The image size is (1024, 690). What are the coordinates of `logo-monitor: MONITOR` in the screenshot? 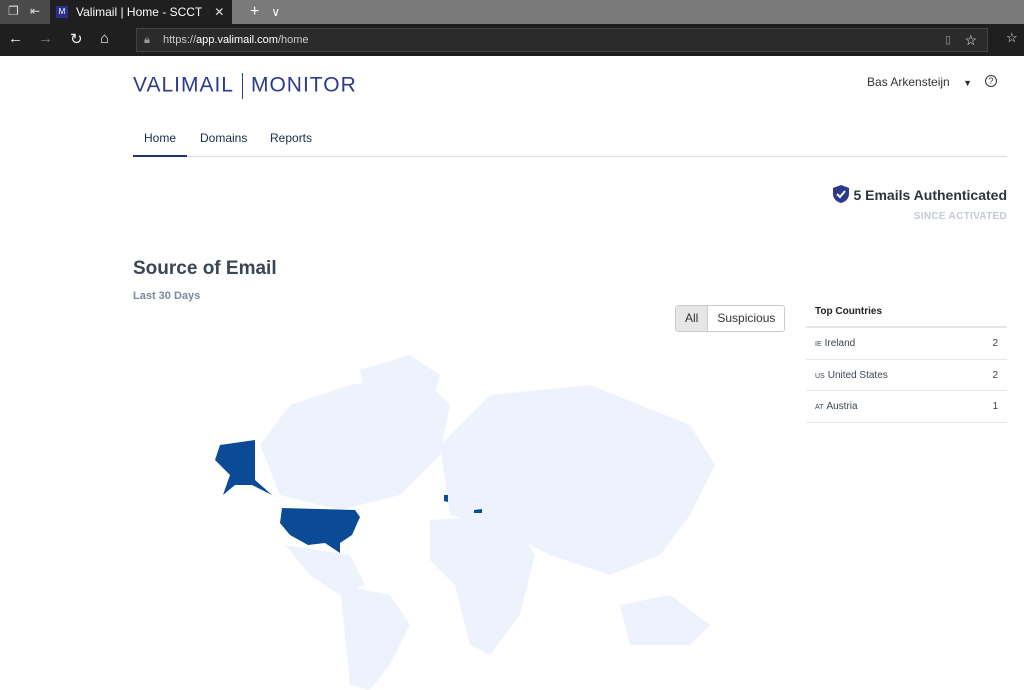 It's located at (303, 85).